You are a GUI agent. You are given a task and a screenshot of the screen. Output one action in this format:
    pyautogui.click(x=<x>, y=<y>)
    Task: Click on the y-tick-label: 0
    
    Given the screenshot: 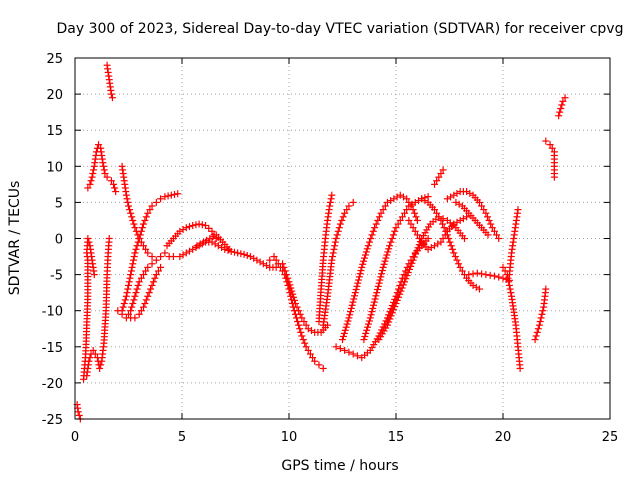 What is the action you would take?
    pyautogui.click(x=59, y=240)
    